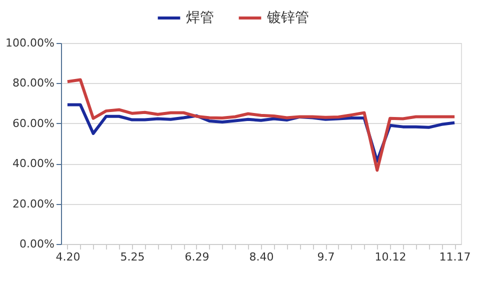  I want to click on y-tick-label: 60.00%, so click(33, 123).